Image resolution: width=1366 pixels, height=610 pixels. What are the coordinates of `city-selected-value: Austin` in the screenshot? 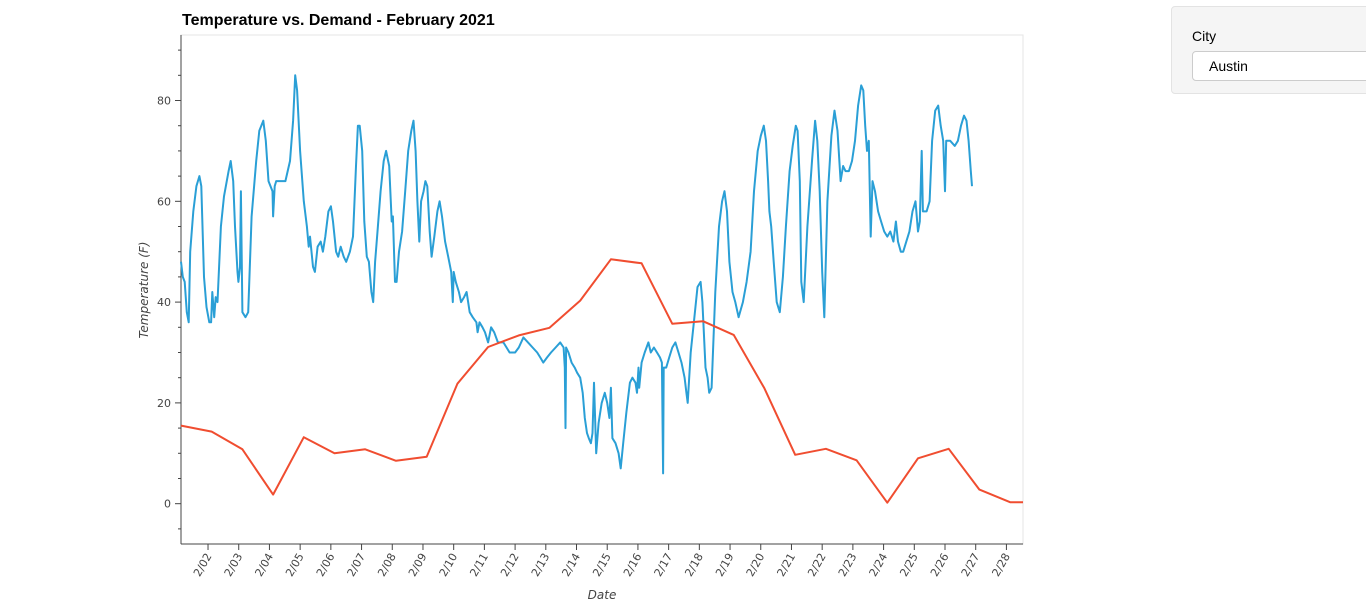 It's located at (1228, 66).